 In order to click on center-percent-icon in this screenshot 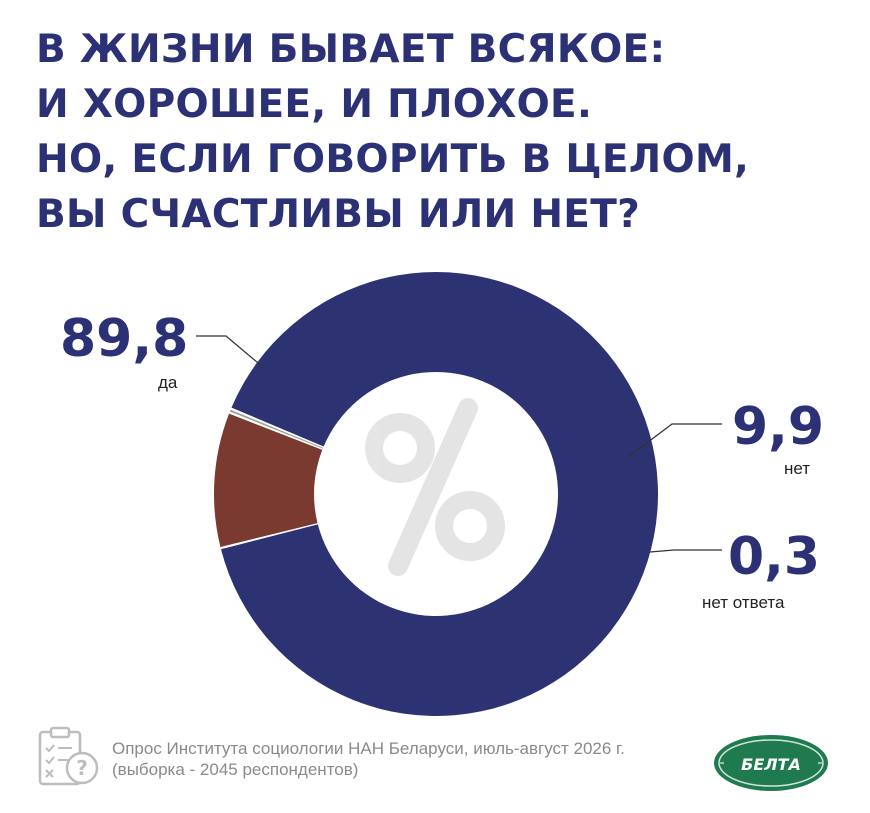, I will do `click(435, 487)`.